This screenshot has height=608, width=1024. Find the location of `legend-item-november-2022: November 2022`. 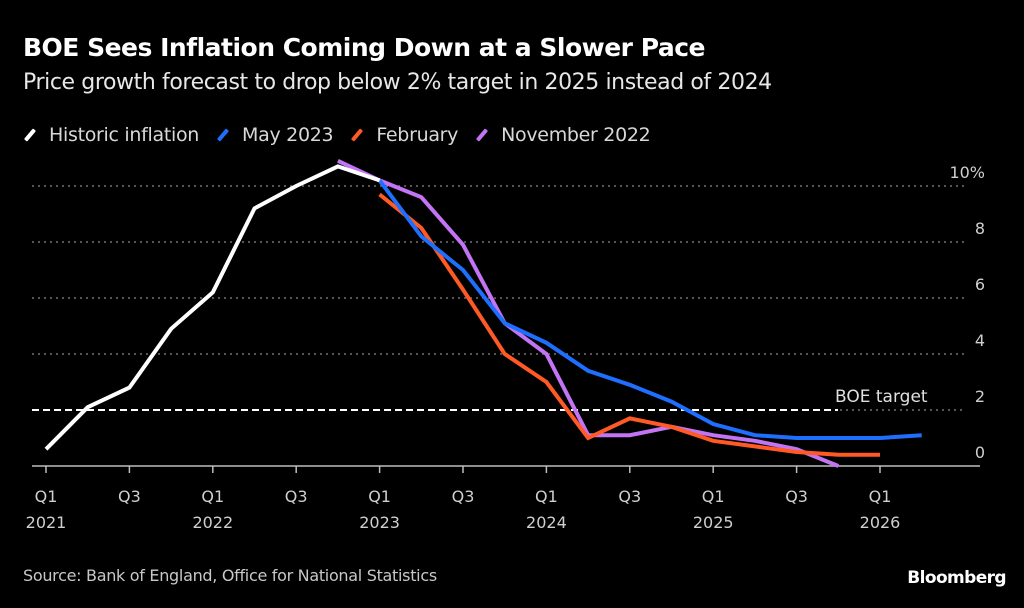

legend-item-november-2022: November 2022 is located at coordinates (563, 135).